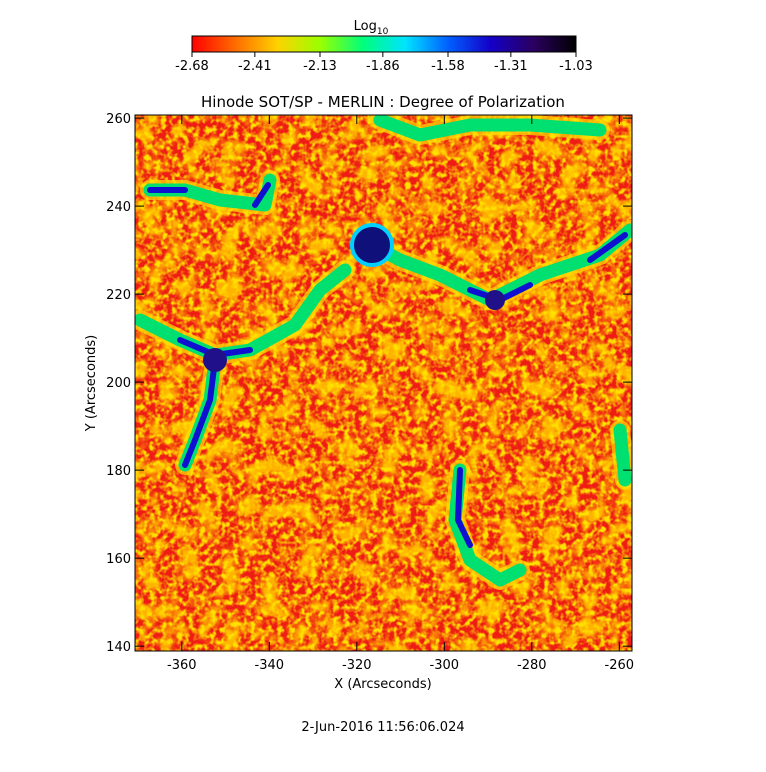  Describe the element at coordinates (182, 665) in the screenshot. I see `x-tick-label: -360` at that location.